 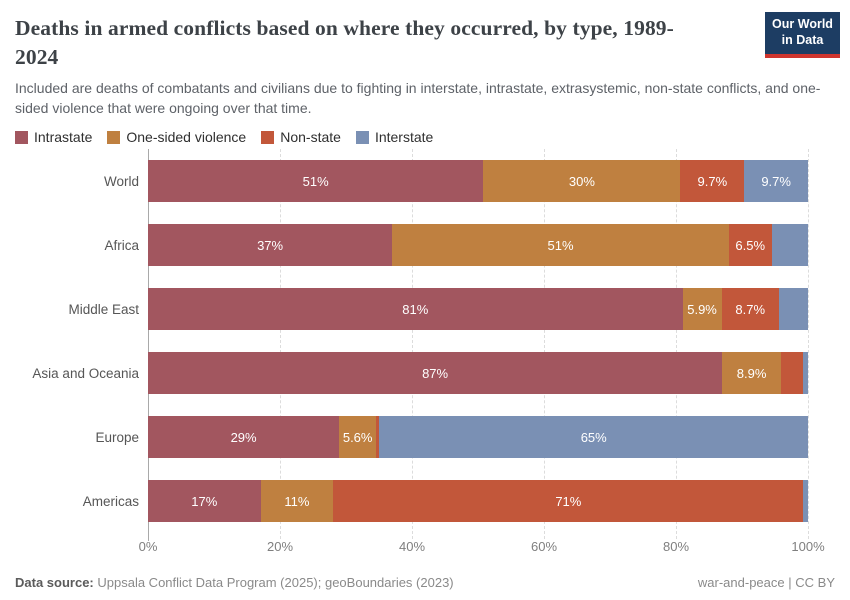 I want to click on stacked-bar: 29% 5.6% 65%, so click(x=478, y=437).